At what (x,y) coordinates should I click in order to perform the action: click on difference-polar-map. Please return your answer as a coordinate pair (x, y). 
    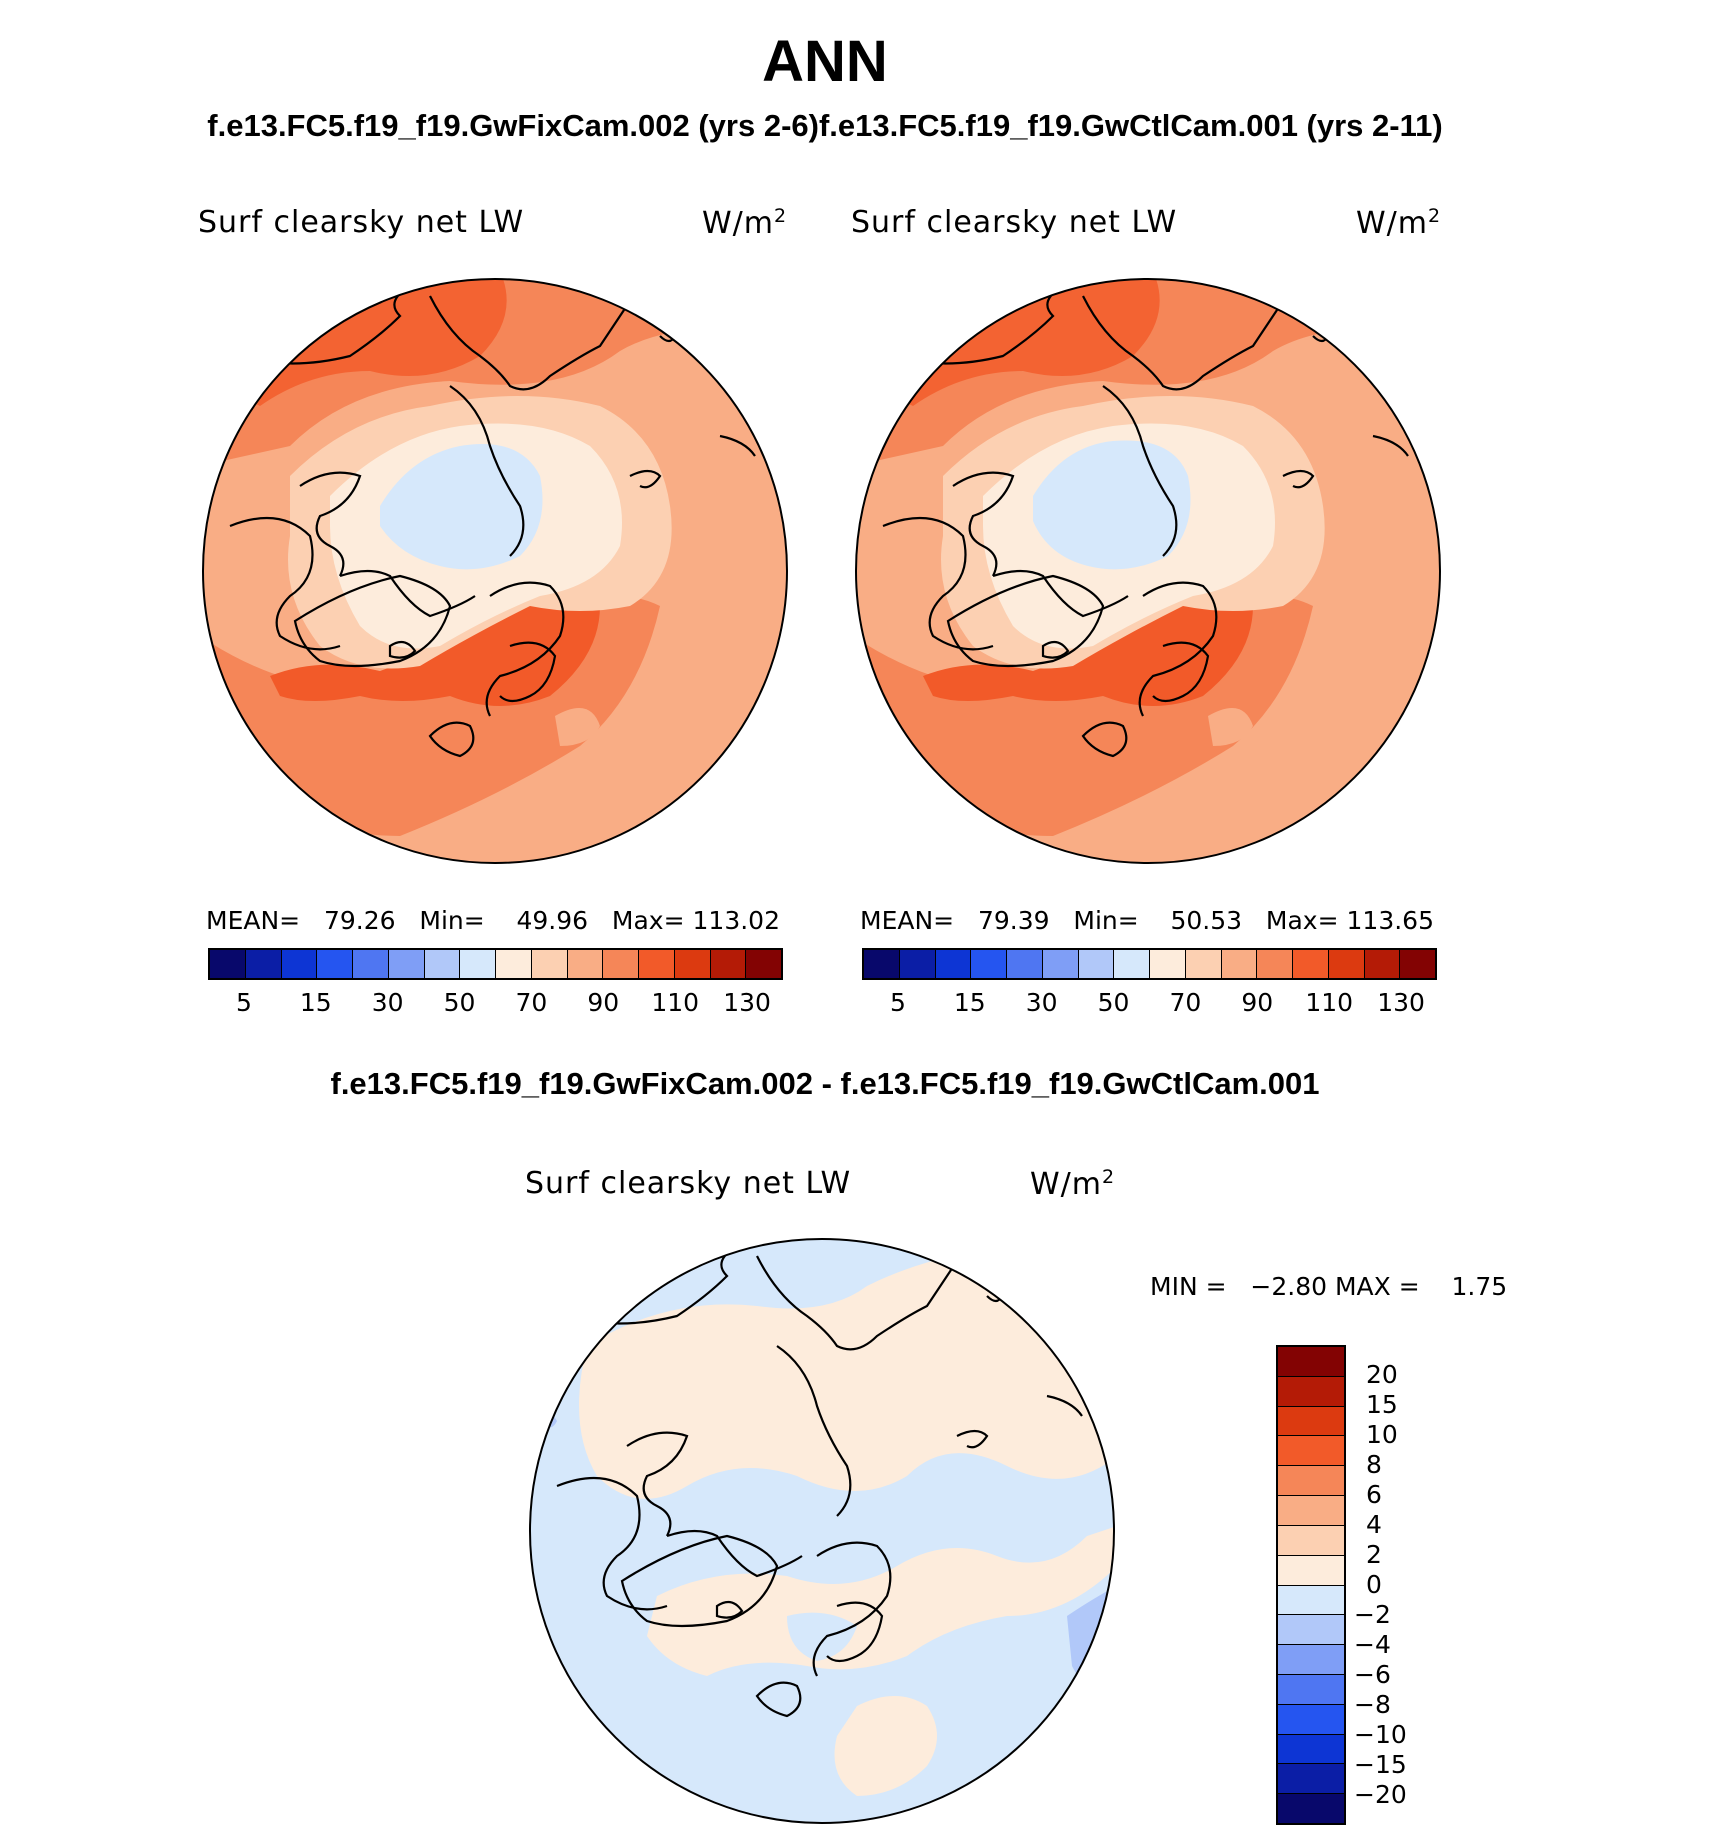
    Looking at the image, I should click on (822, 1531).